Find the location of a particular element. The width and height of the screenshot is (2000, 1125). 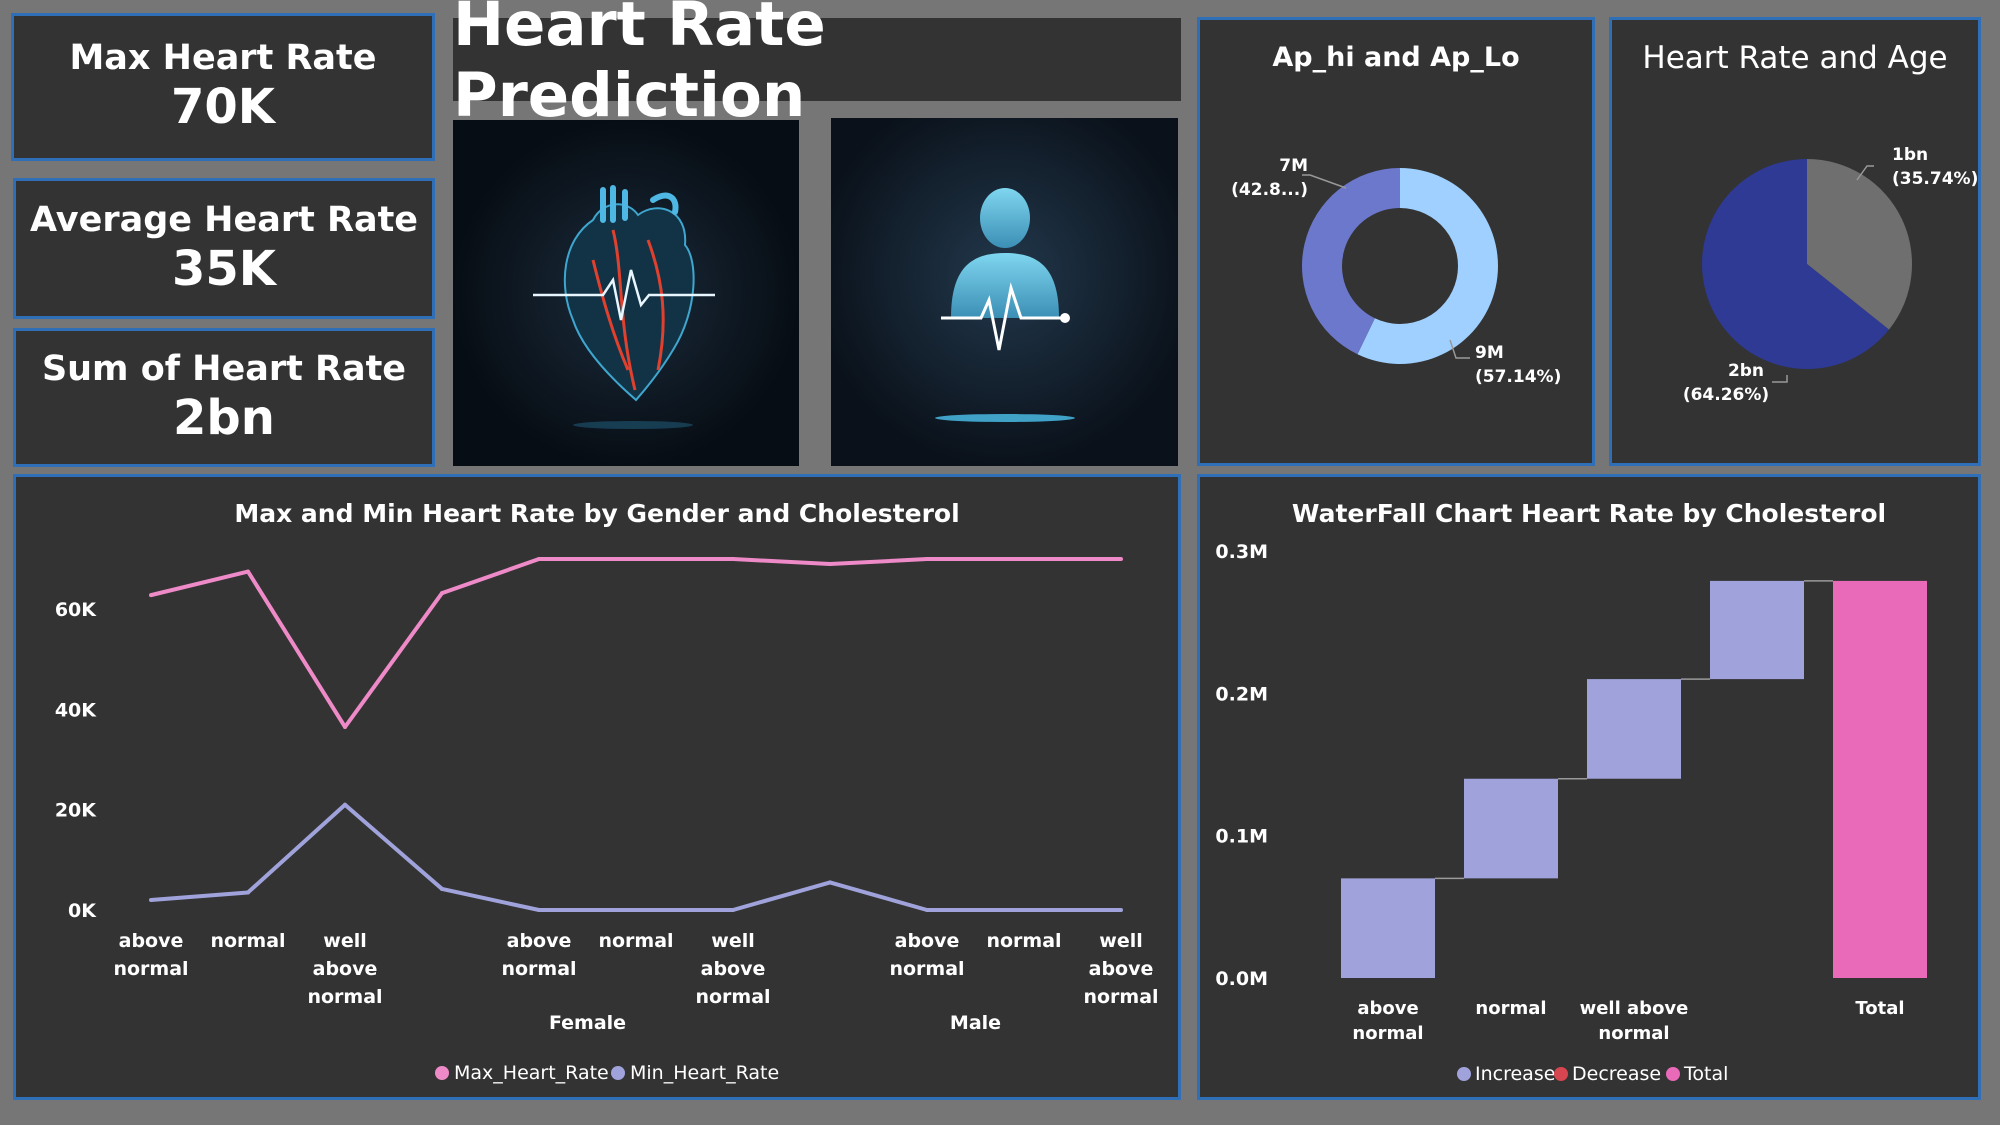

heart-illustration is located at coordinates (626, 293).